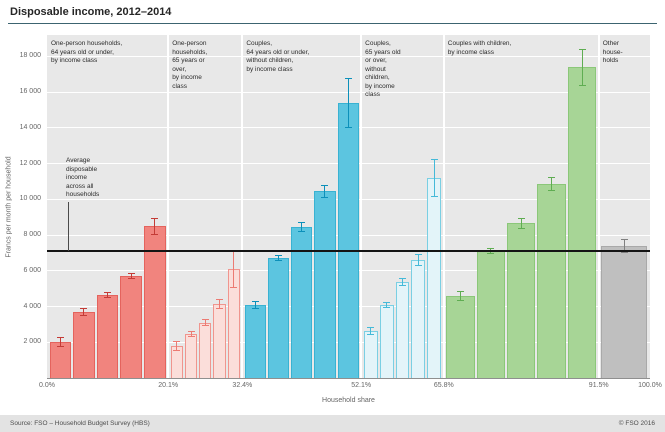 The image size is (665, 432). Describe the element at coordinates (612, 52) in the screenshot. I see `group-label: Other house- holds` at that location.